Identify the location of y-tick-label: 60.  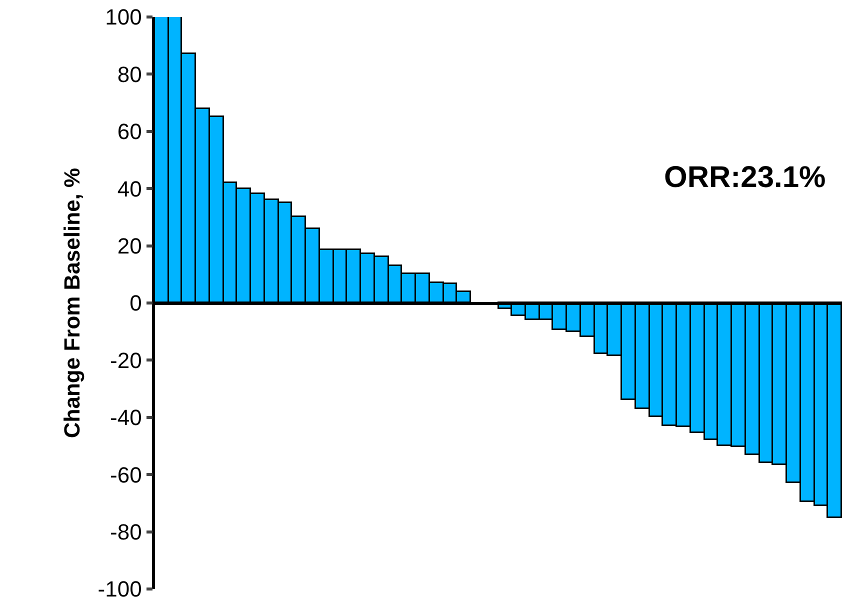
(129, 131).